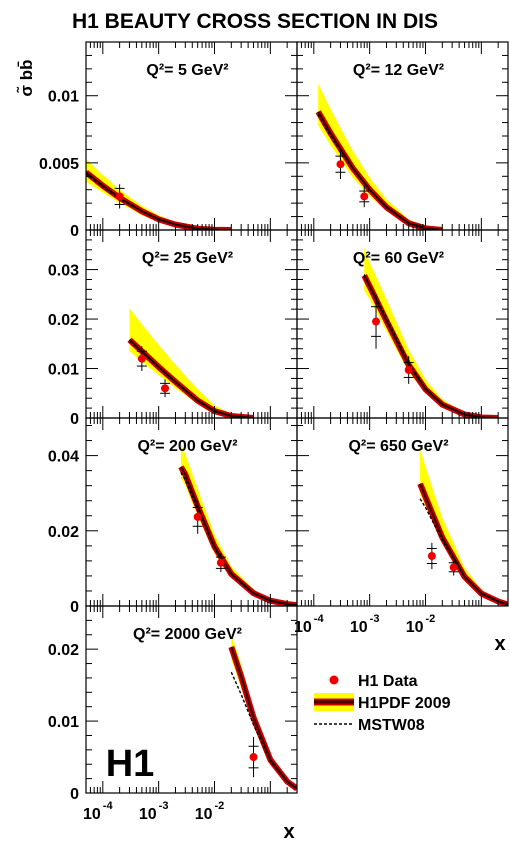  What do you see at coordinates (499, 644) in the screenshot?
I see `x-axis-label-right: x` at bounding box center [499, 644].